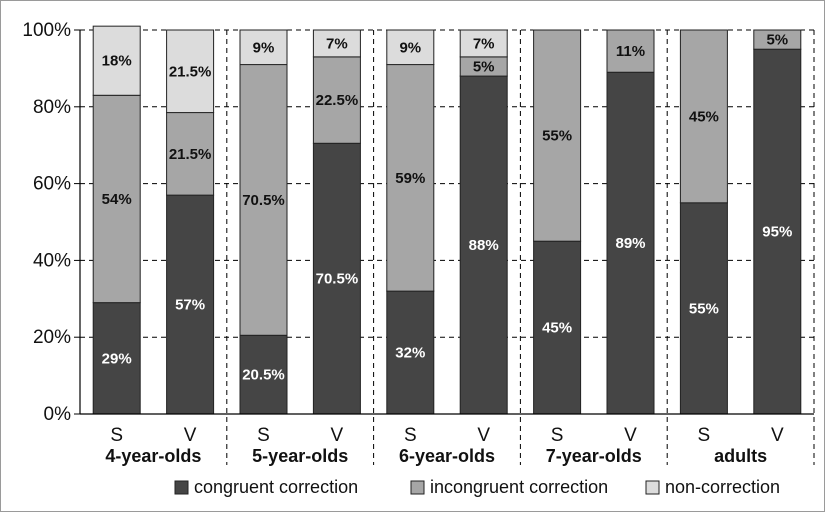 The height and width of the screenshot is (512, 825). I want to click on data-label: 95%, so click(777, 232).